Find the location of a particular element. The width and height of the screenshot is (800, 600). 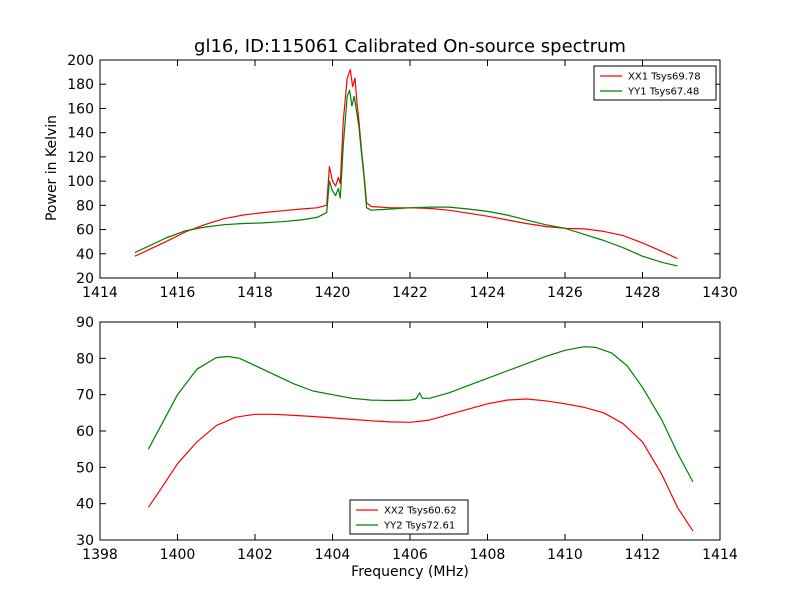

top-legend-label-2: YY1 Tsys67.48 is located at coordinates (663, 92).